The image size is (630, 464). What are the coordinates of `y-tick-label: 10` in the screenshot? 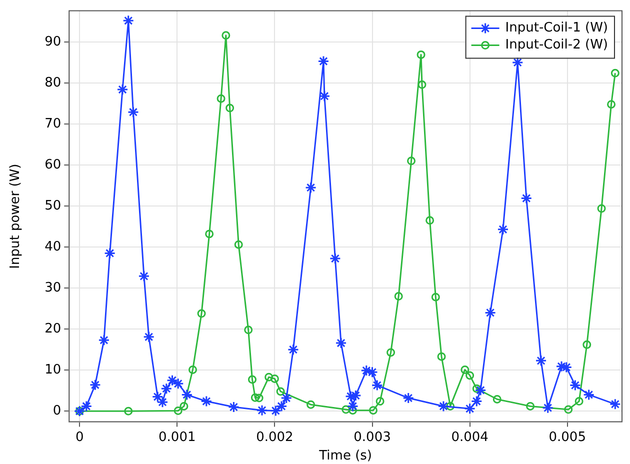 It's located at (53, 370).